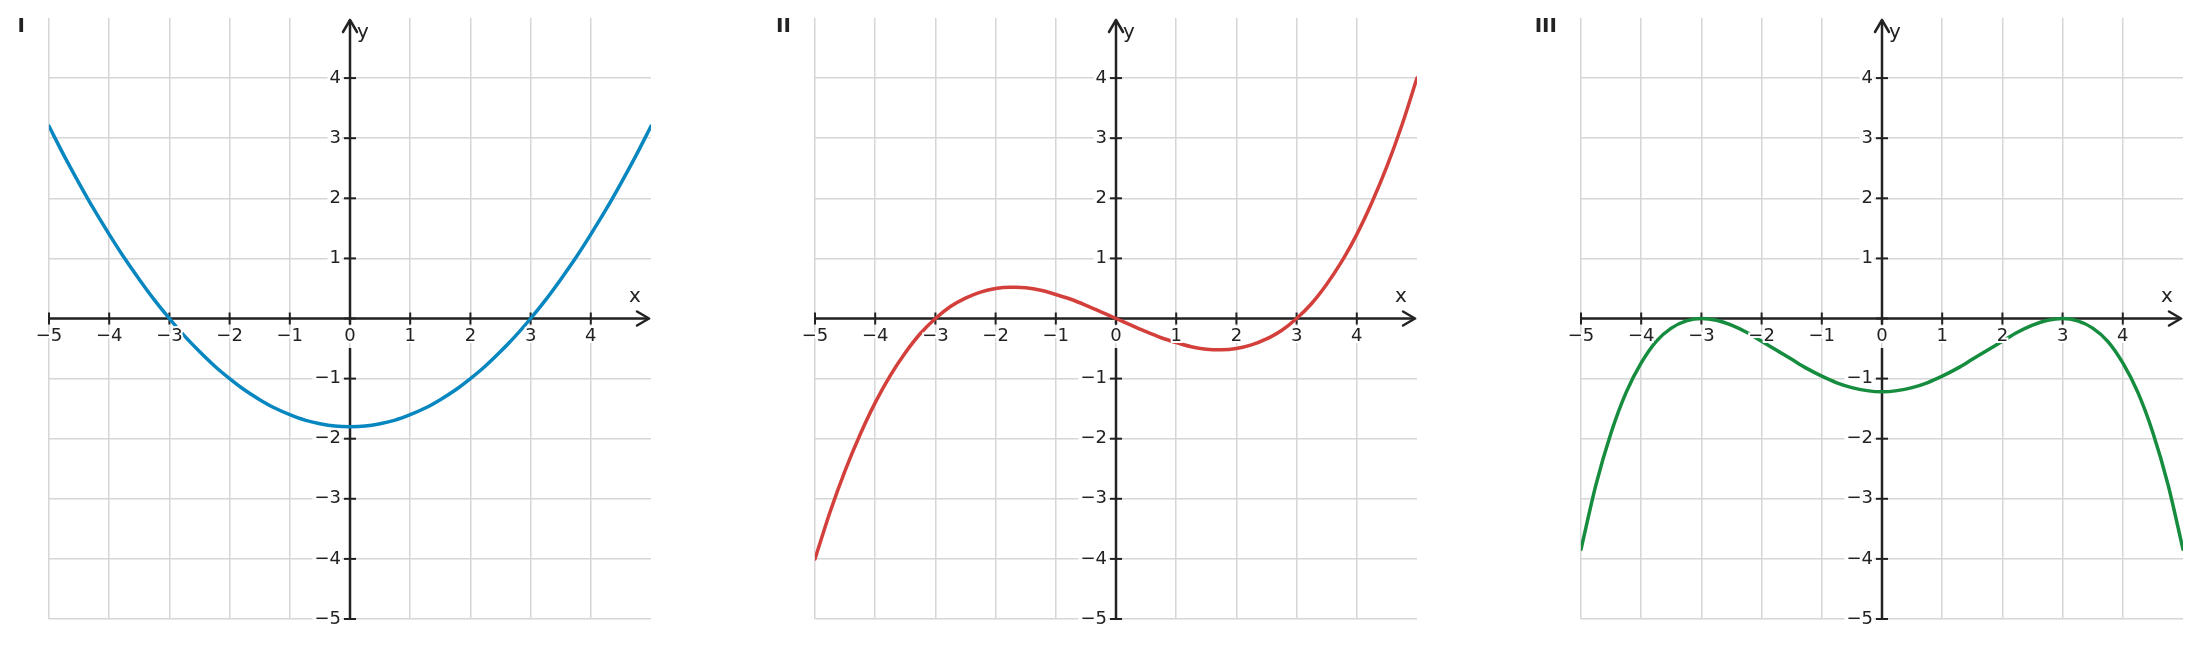 The width and height of the screenshot is (2201, 648). I want to click on chart-title: II, so click(783, 25).